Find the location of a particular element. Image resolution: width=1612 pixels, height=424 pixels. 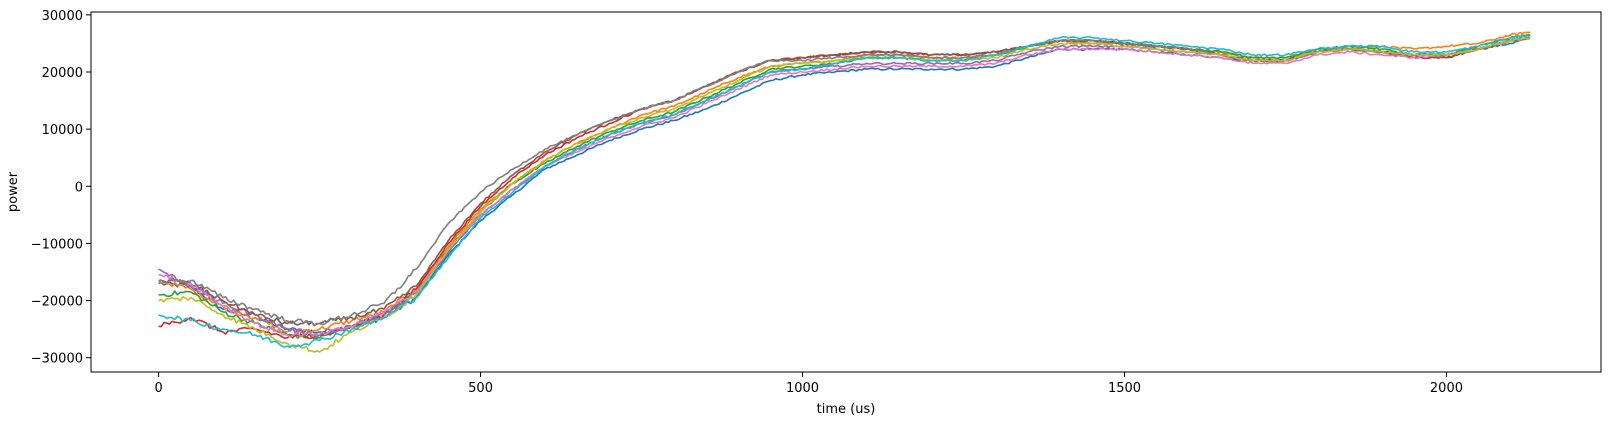

x-axis-label: time (us) is located at coordinates (846, 409).